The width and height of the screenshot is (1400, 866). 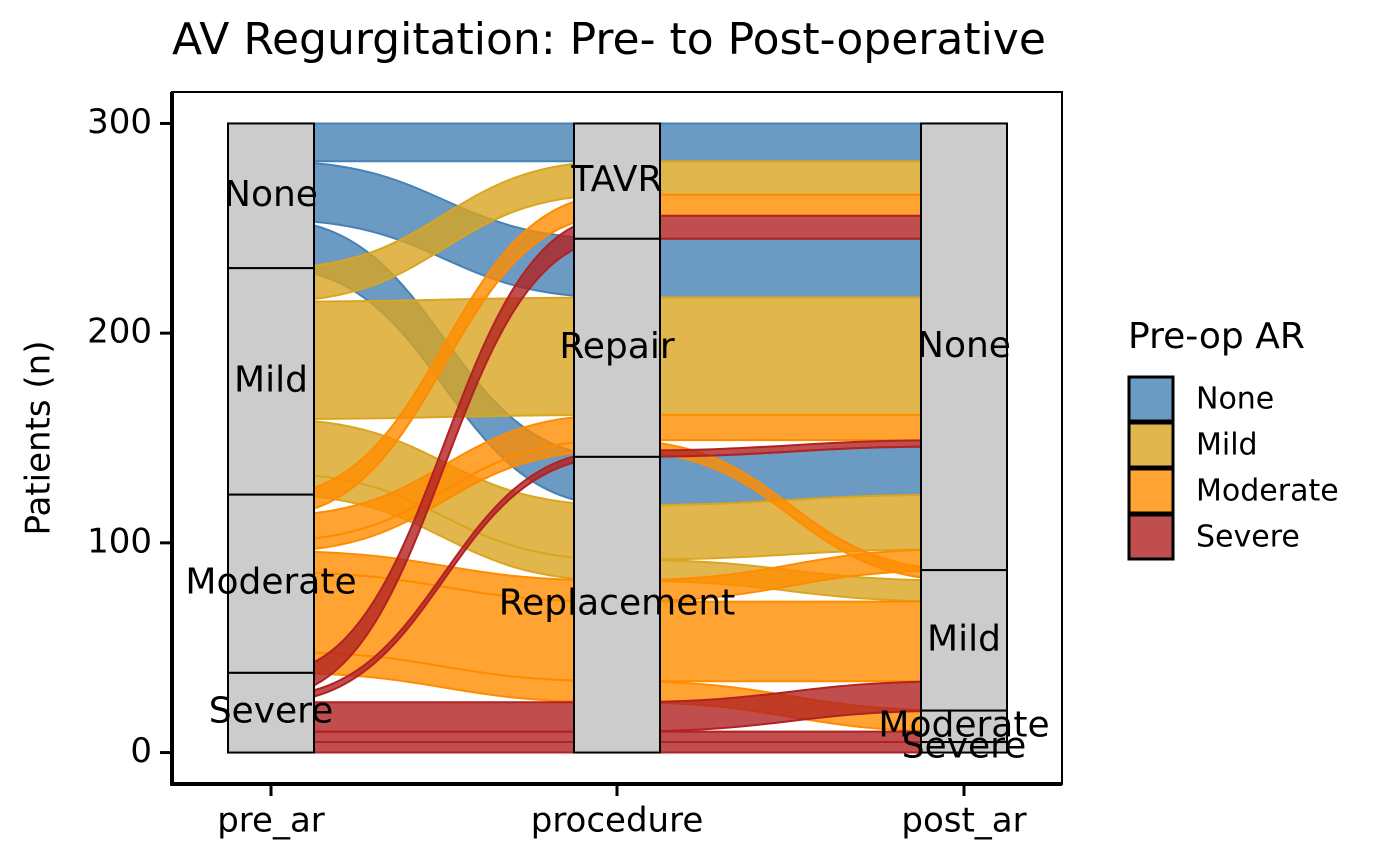 I want to click on legend-label: None, so click(x=1235, y=399).